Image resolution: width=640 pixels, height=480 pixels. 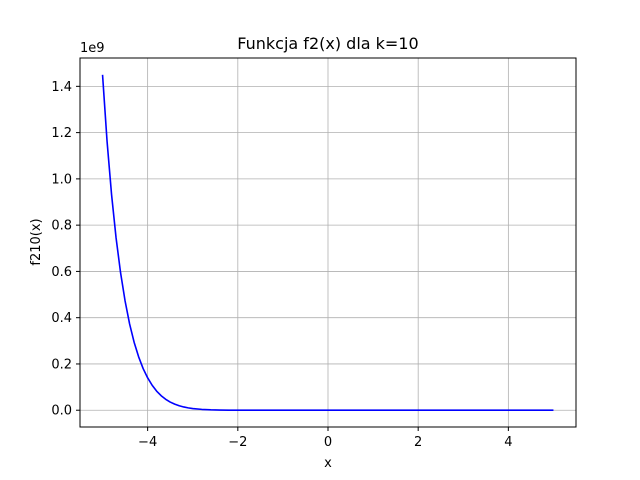 I want to click on y-tick-label: 0.8, so click(x=61, y=226).